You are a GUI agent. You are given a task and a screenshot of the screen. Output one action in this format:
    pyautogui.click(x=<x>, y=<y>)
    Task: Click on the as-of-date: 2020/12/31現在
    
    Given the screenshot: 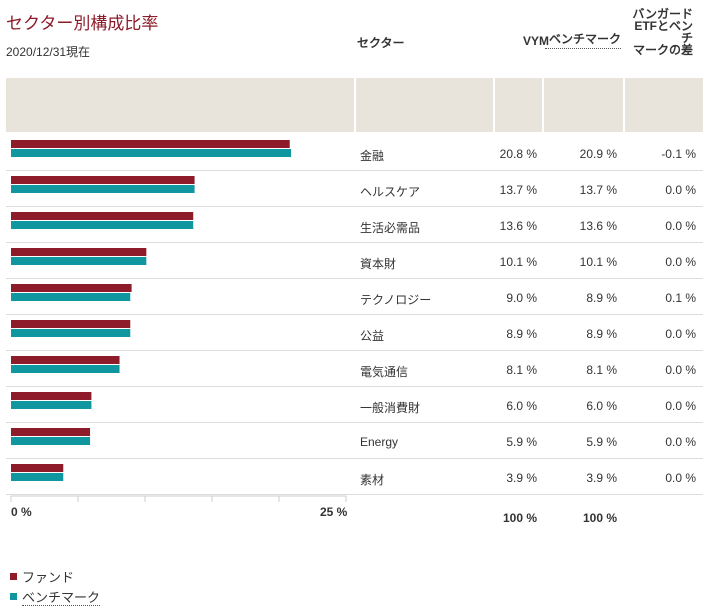 What is the action you would take?
    pyautogui.click(x=48, y=52)
    